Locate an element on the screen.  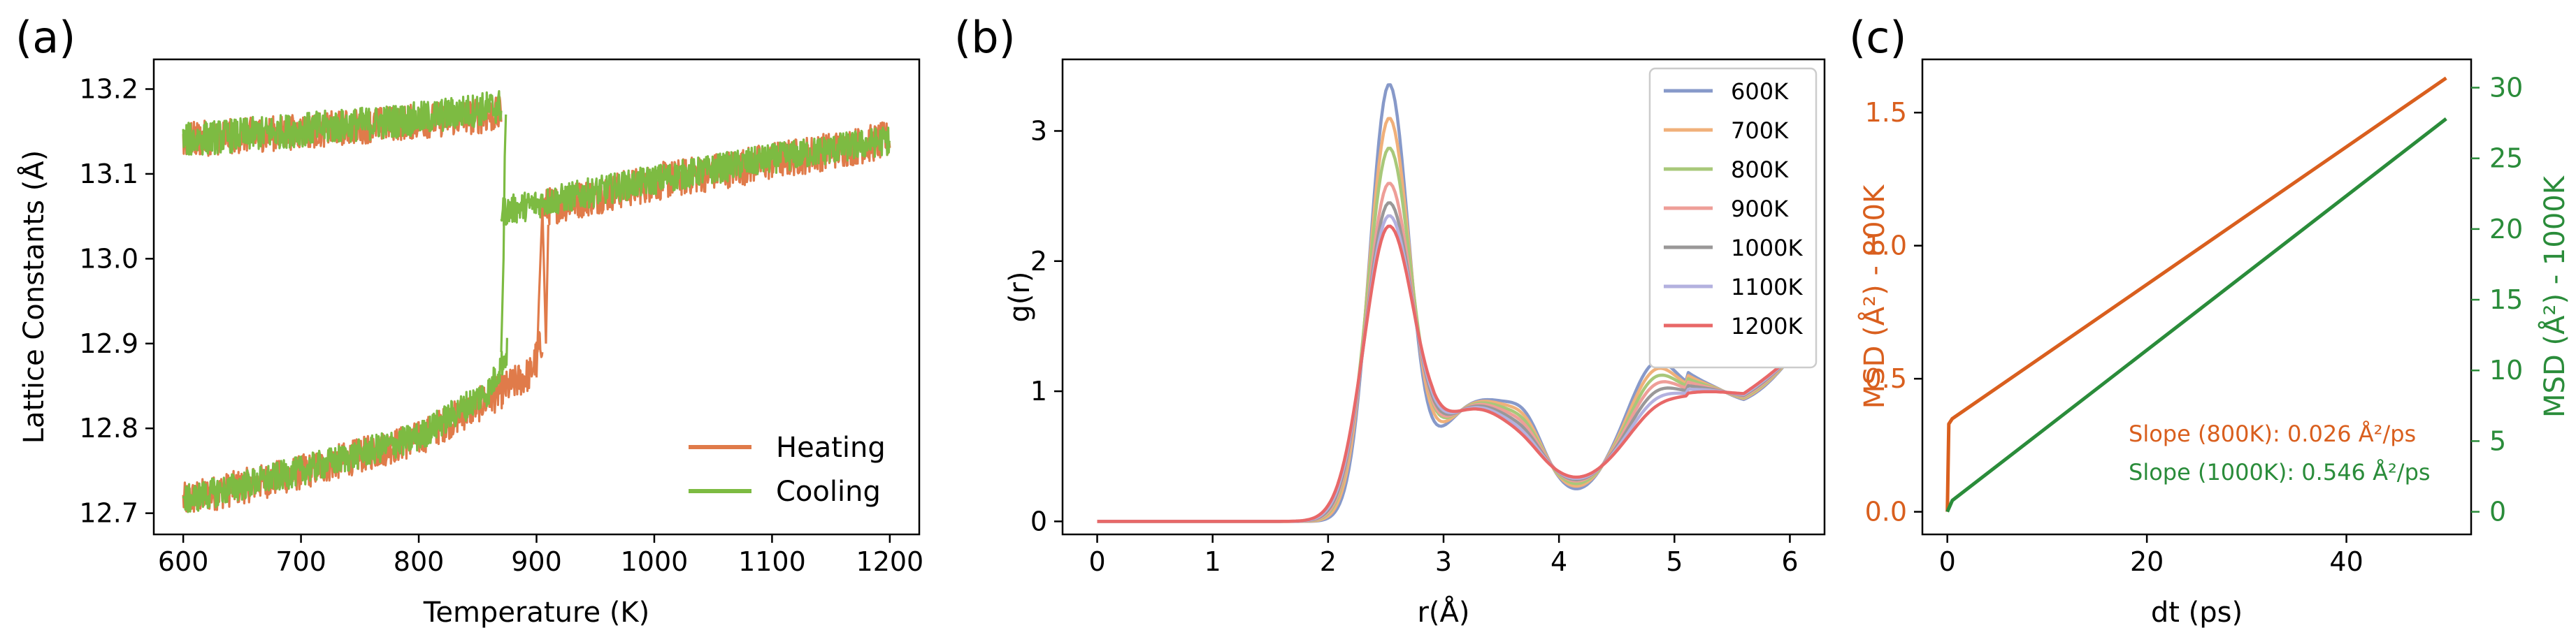
panel-a-y-tick-label: 13.1 is located at coordinates (108, 174).